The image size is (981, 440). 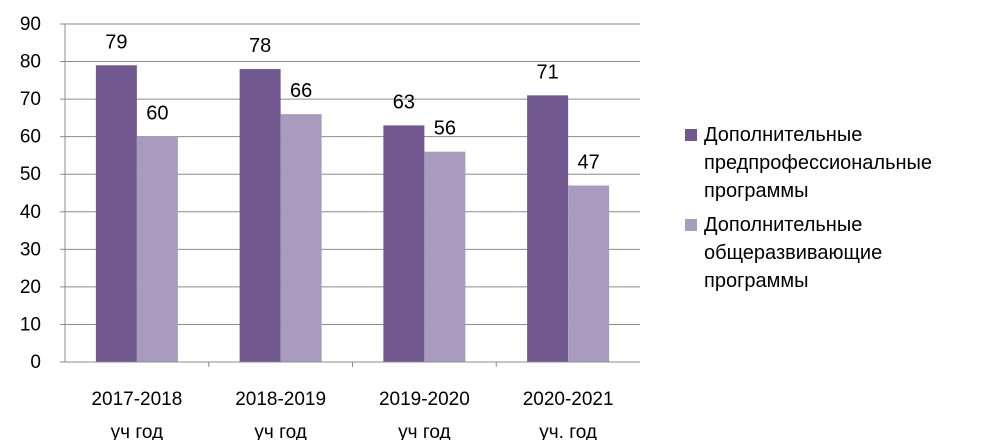 I want to click on legend-label-line: общеразвивающие, so click(x=793, y=253).